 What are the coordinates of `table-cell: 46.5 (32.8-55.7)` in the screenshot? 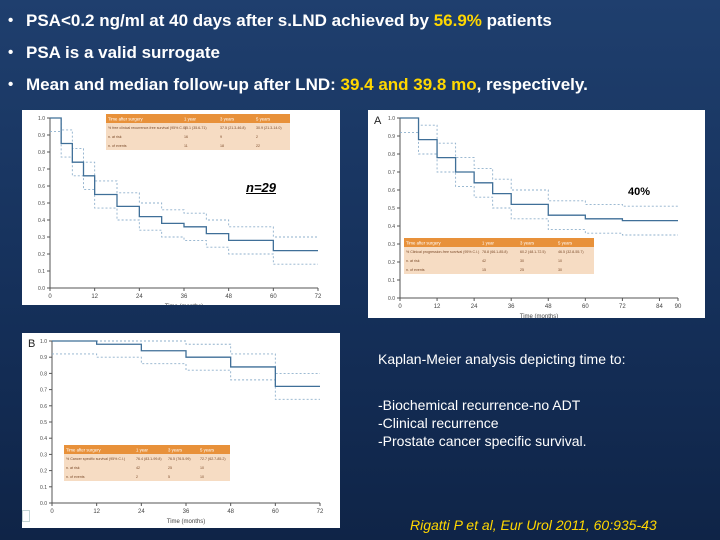 It's located at (571, 252).